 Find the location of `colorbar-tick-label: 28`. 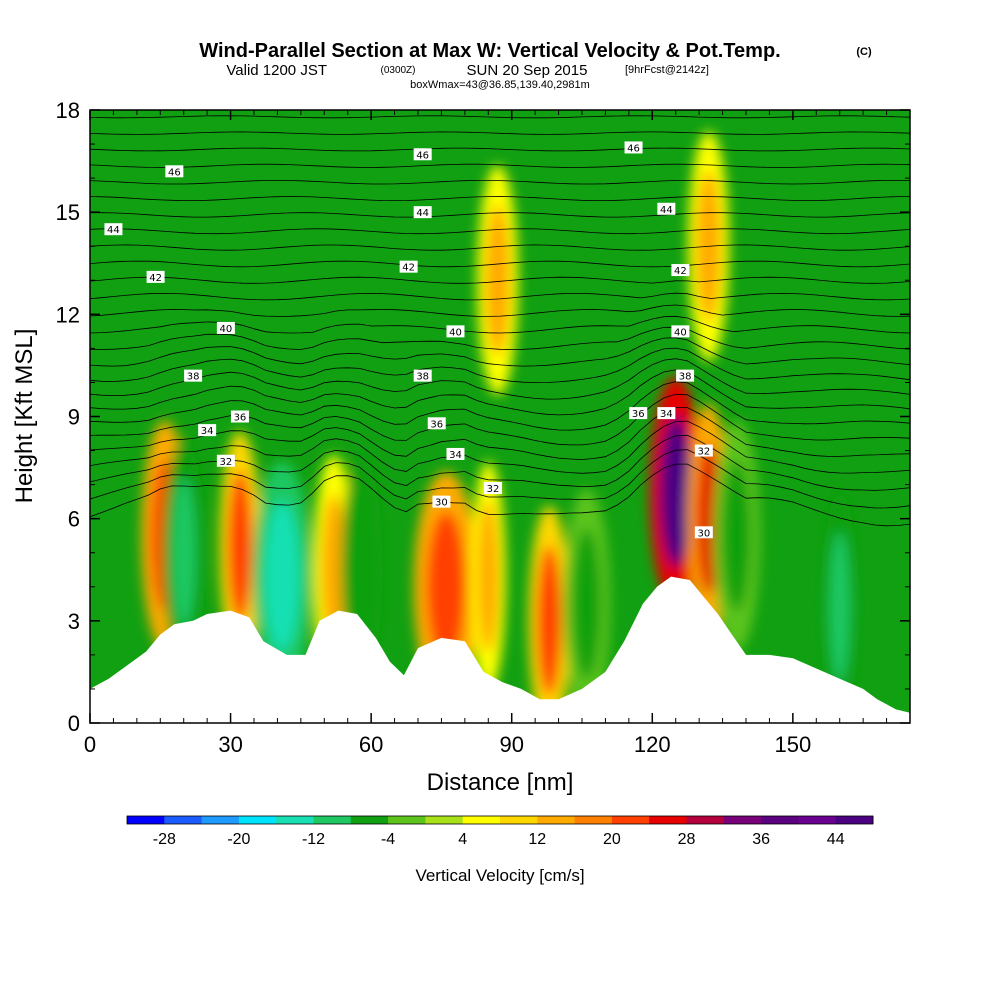

colorbar-tick-label: 28 is located at coordinates (687, 839).